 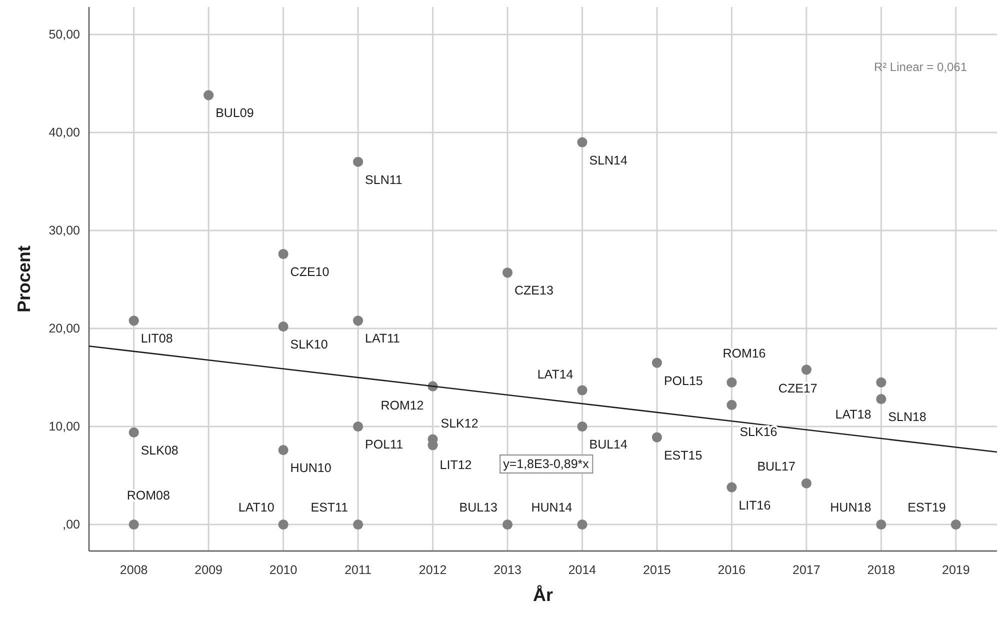 I want to click on annotation: SLK16, so click(x=759, y=431).